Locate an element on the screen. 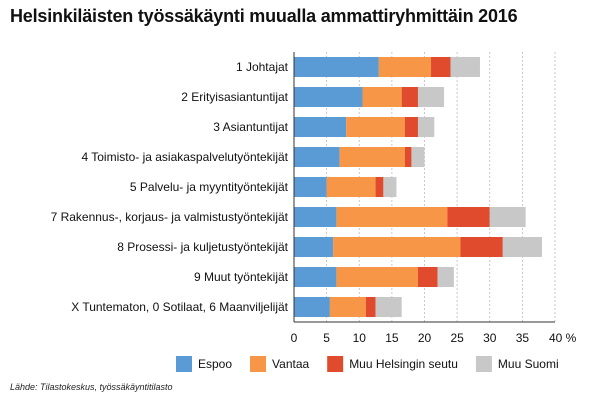  category-label: 1 Johtajat is located at coordinates (262, 67).